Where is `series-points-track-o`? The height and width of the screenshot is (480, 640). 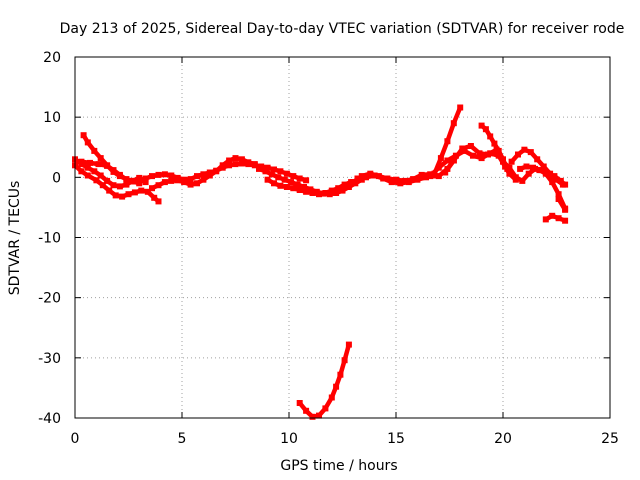
series-points-track-o is located at coordinates (537, 167).